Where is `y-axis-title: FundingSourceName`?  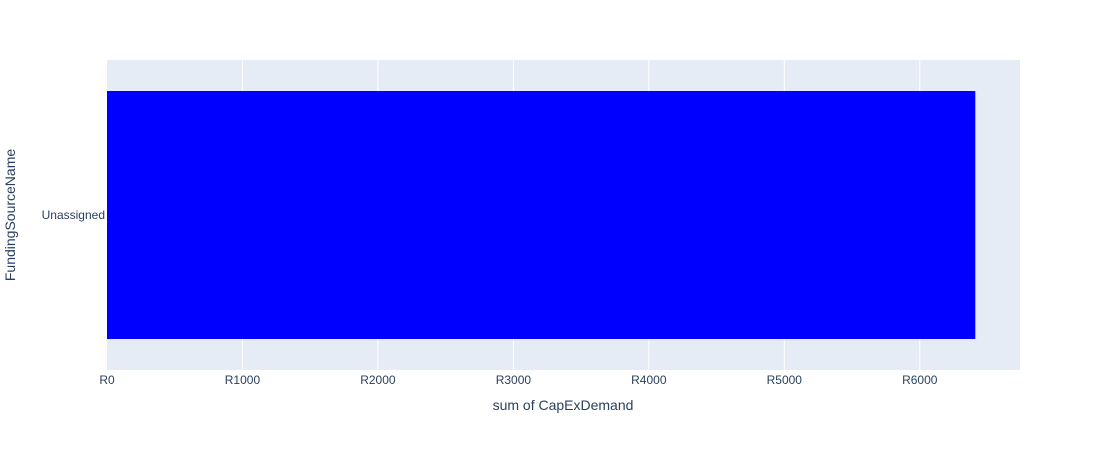 y-axis-title: FundingSourceName is located at coordinates (10, 215).